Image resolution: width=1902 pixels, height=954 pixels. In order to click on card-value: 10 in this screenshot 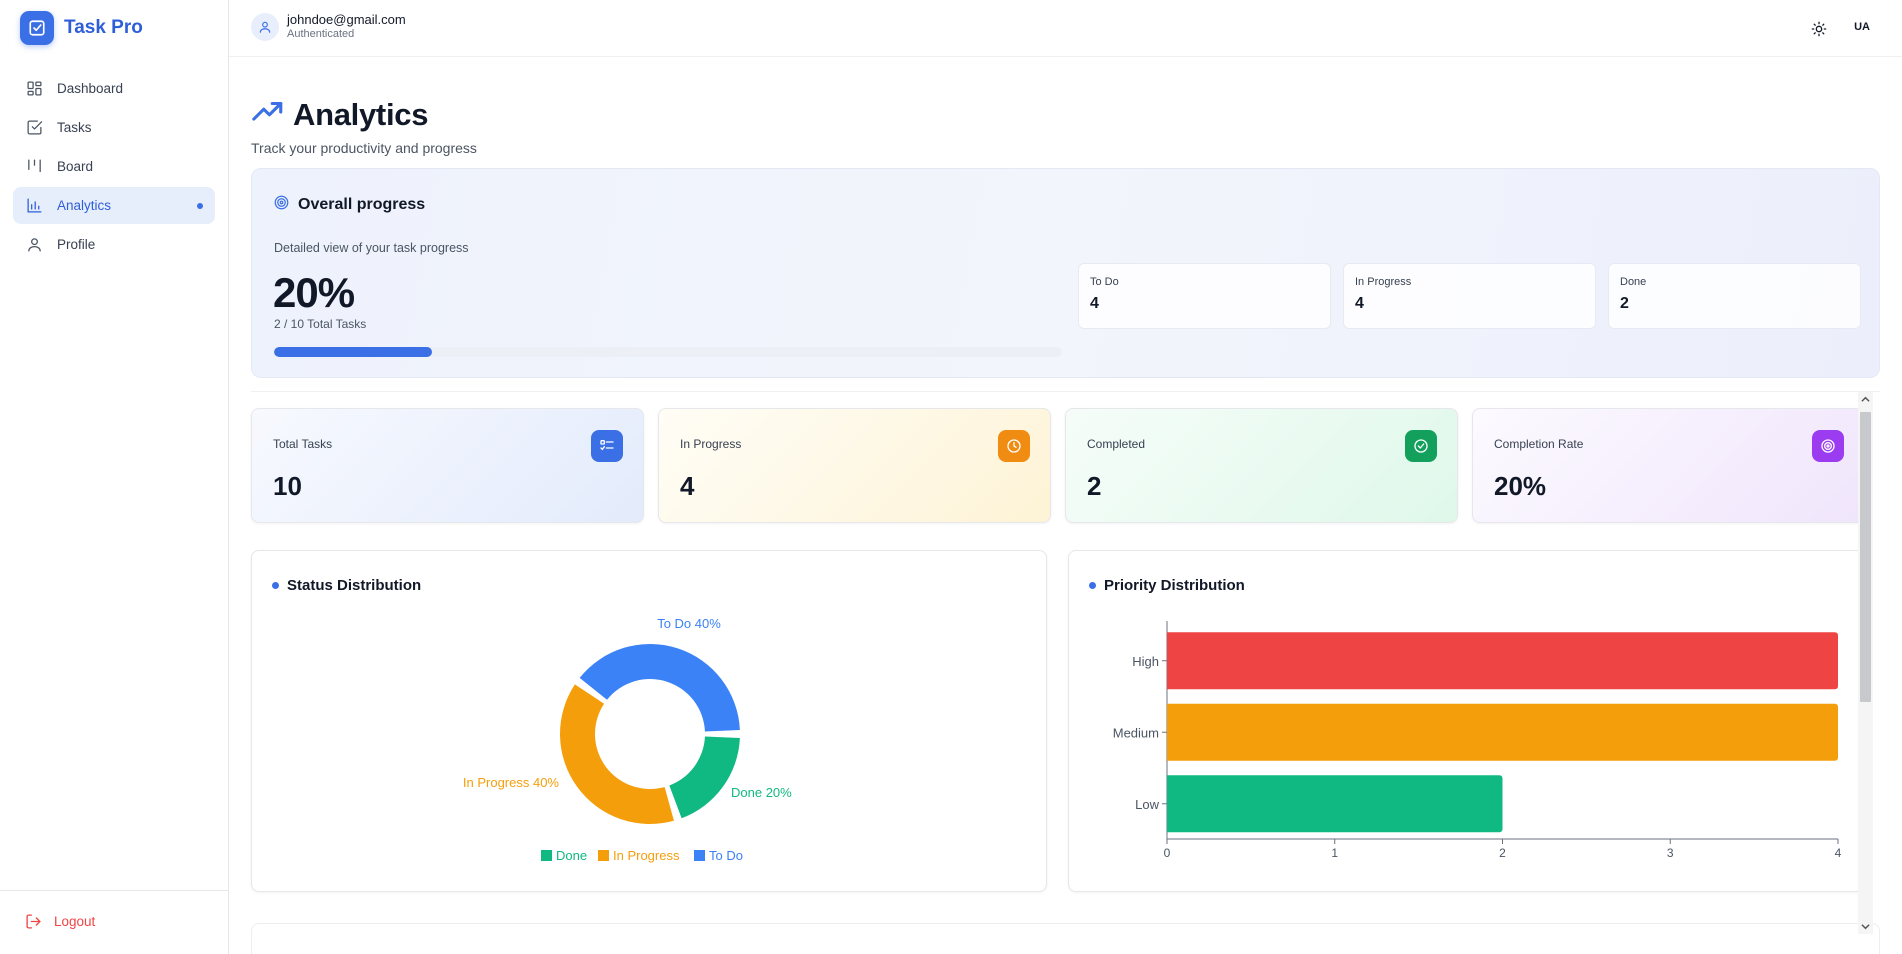, I will do `click(287, 486)`.